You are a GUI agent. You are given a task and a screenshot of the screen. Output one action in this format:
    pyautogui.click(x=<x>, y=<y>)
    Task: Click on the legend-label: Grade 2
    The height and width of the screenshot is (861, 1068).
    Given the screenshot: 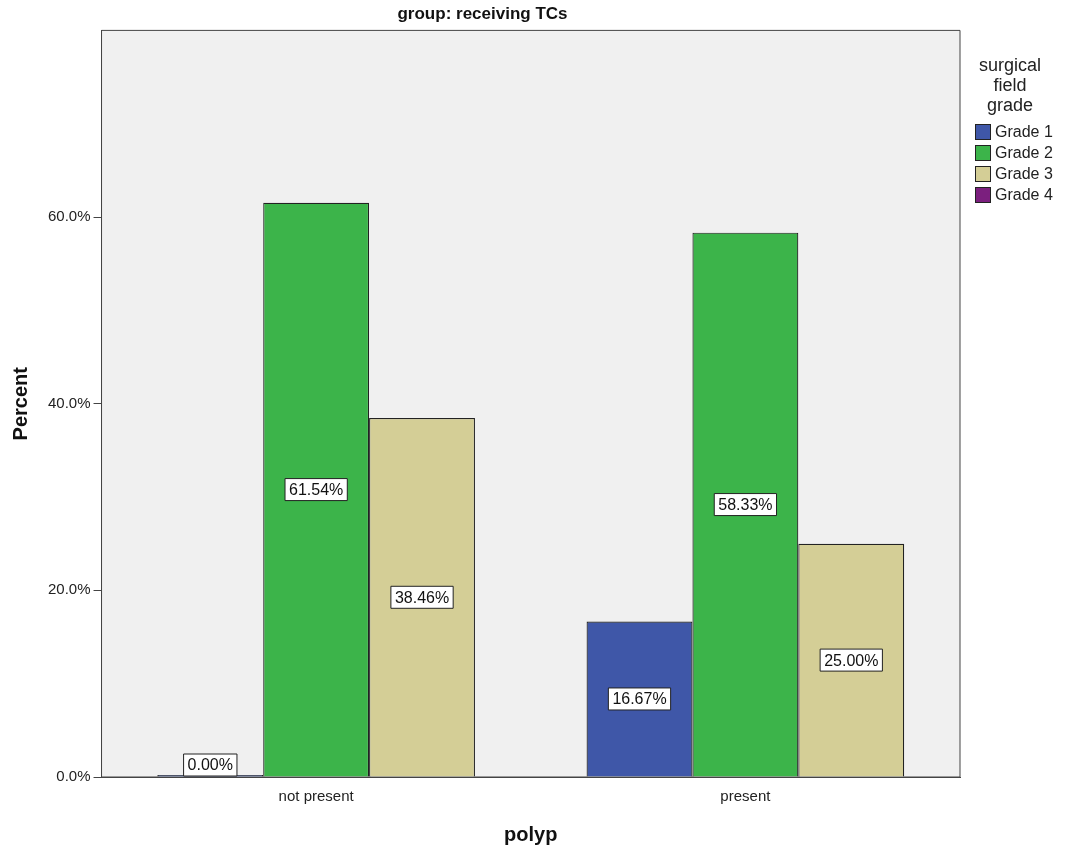 What is the action you would take?
    pyautogui.click(x=1024, y=152)
    